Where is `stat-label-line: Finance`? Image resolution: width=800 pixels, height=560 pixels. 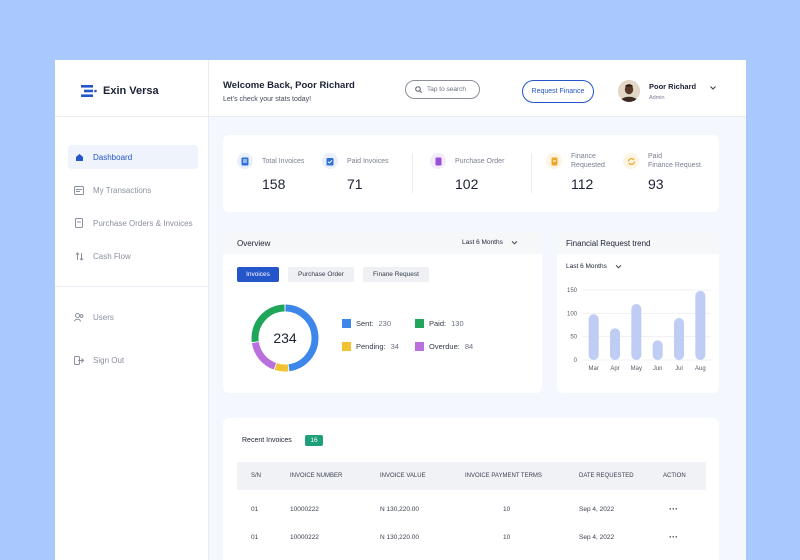
stat-label-line: Finance is located at coordinates (583, 156).